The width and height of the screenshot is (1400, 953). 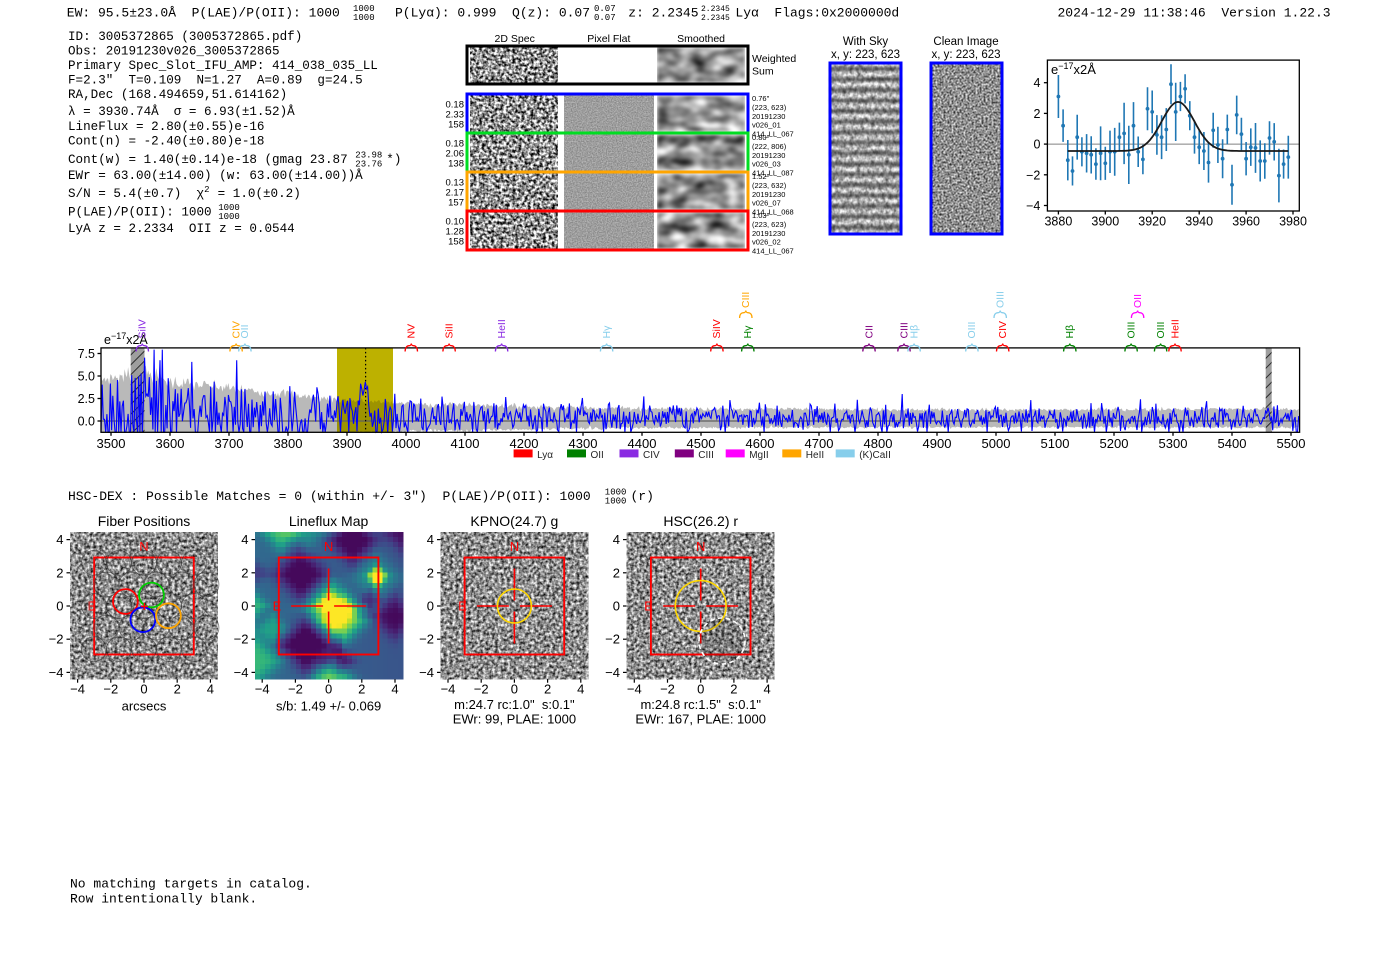 What do you see at coordinates (455, 232) in the screenshot?
I see `svg-text: 1.28` at bounding box center [455, 232].